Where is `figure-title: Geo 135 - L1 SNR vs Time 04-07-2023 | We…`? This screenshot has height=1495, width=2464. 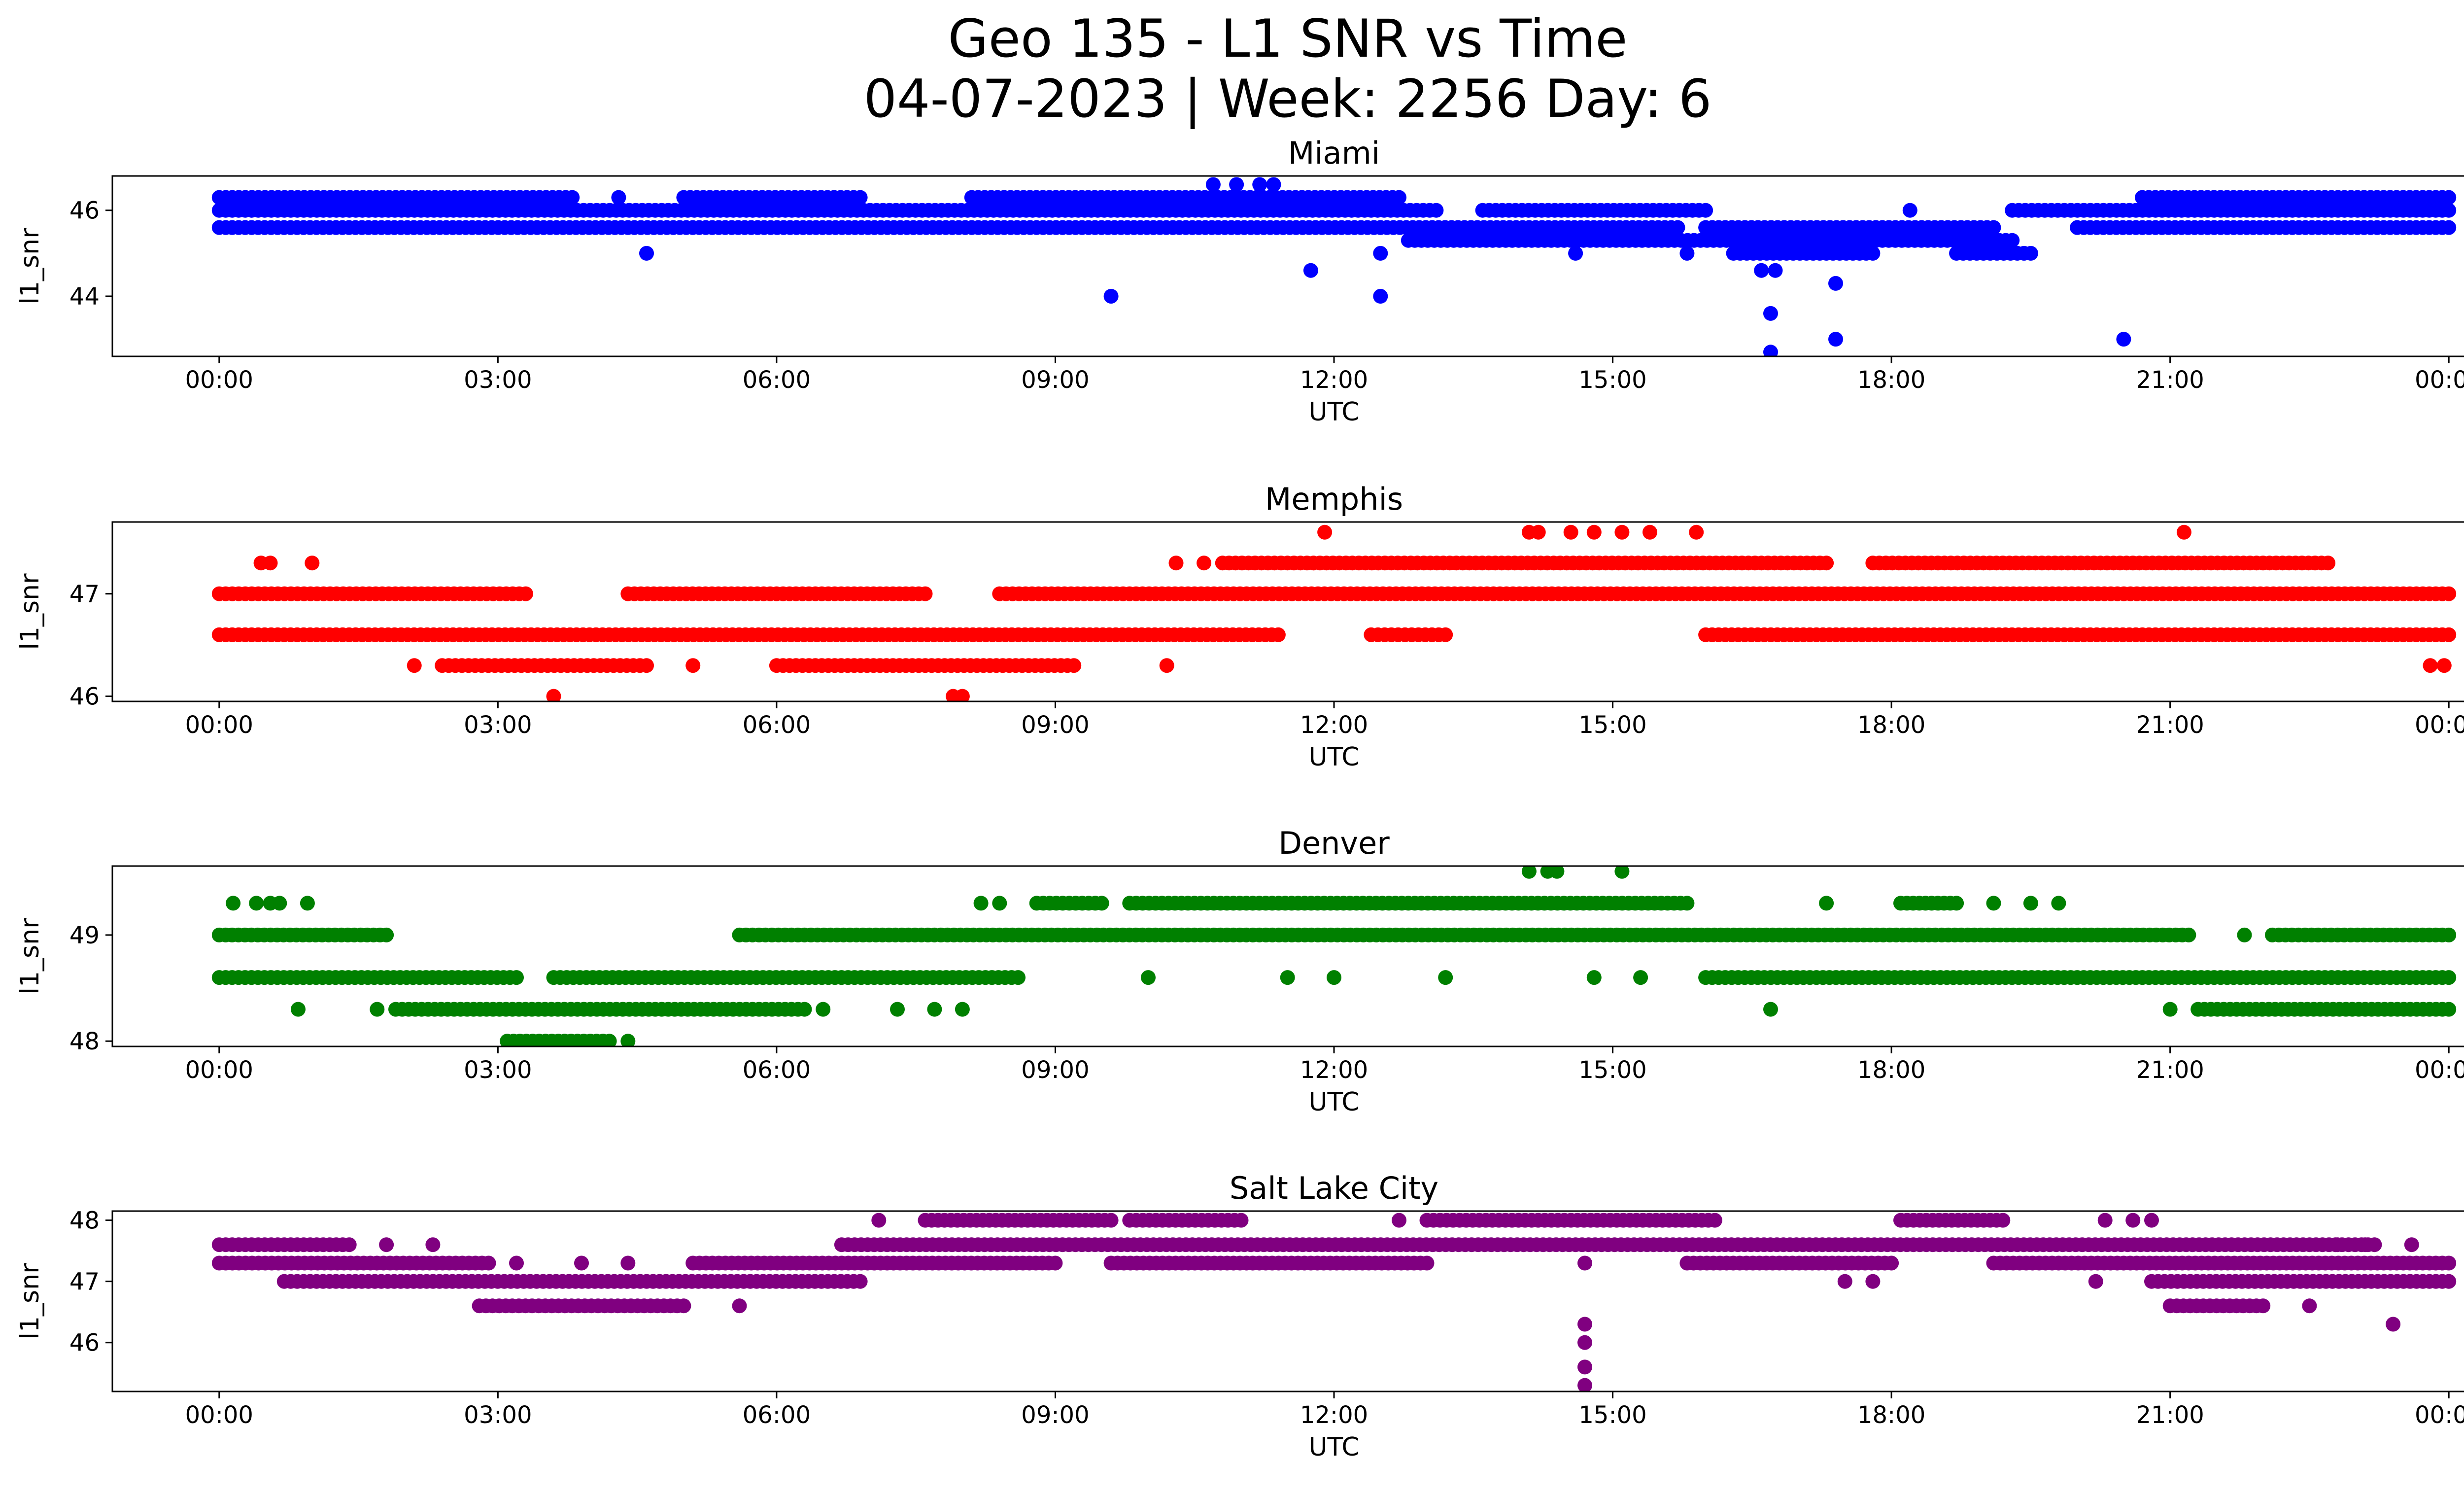
figure-title: Geo 135 - L1 SNR vs Time 04-07-2023 | We… is located at coordinates (1232, 69).